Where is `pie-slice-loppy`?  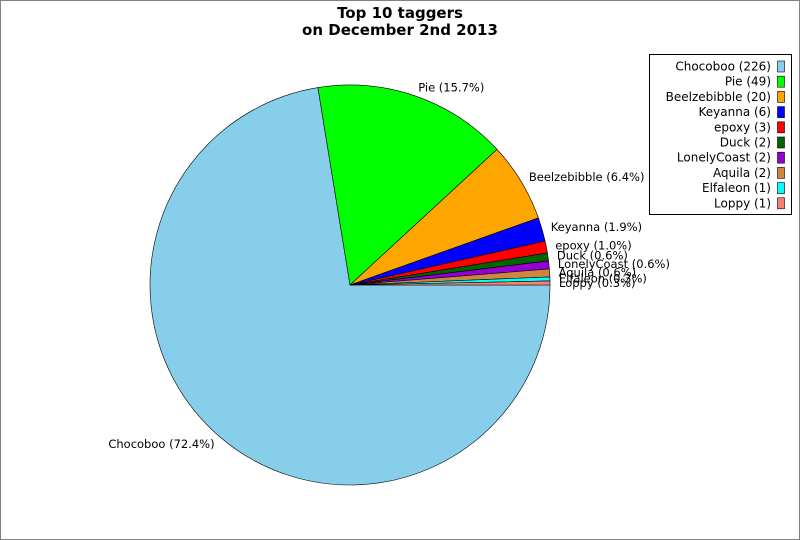
pie-slice-loppy is located at coordinates (450, 283).